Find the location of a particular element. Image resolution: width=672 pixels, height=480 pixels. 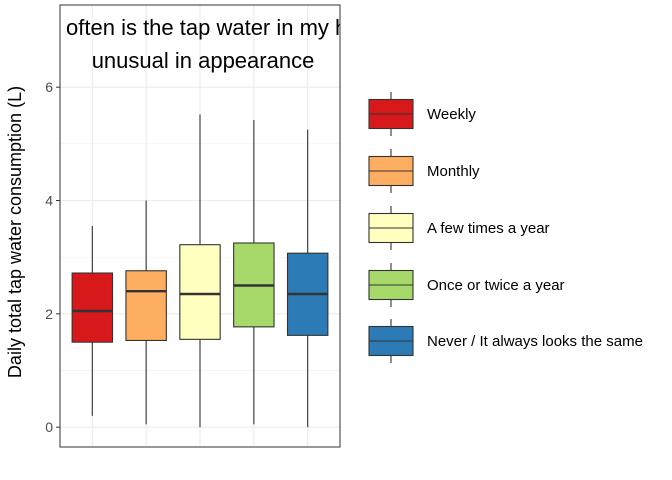

y-tick-label: 6 is located at coordinates (49, 87).